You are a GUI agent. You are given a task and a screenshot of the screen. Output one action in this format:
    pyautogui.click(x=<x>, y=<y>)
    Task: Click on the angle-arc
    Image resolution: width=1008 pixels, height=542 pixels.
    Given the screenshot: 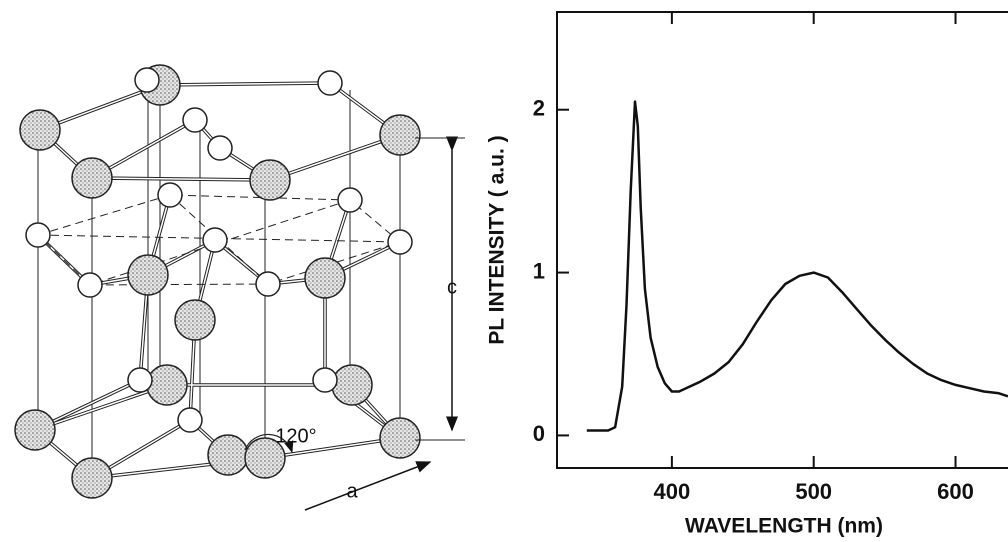 What is the action you would take?
    pyautogui.click(x=269, y=443)
    